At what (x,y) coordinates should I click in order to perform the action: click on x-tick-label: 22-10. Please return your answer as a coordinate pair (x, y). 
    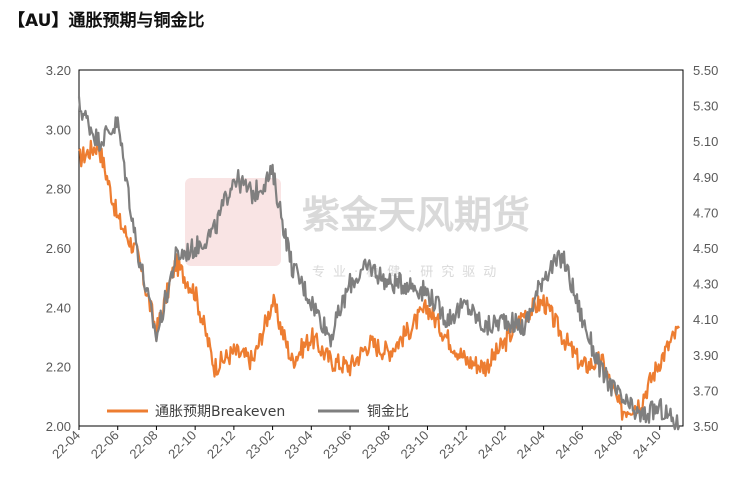
    Looking at the image, I should click on (182, 445).